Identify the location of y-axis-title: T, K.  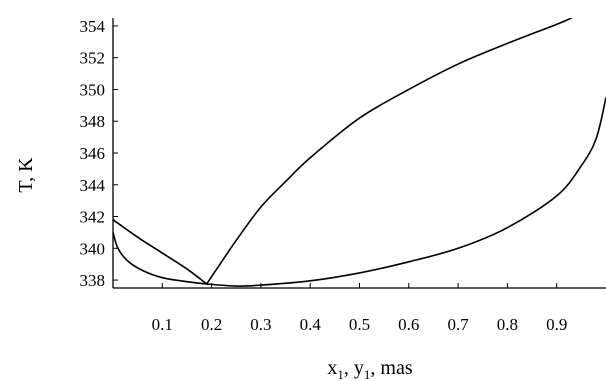
(26, 175).